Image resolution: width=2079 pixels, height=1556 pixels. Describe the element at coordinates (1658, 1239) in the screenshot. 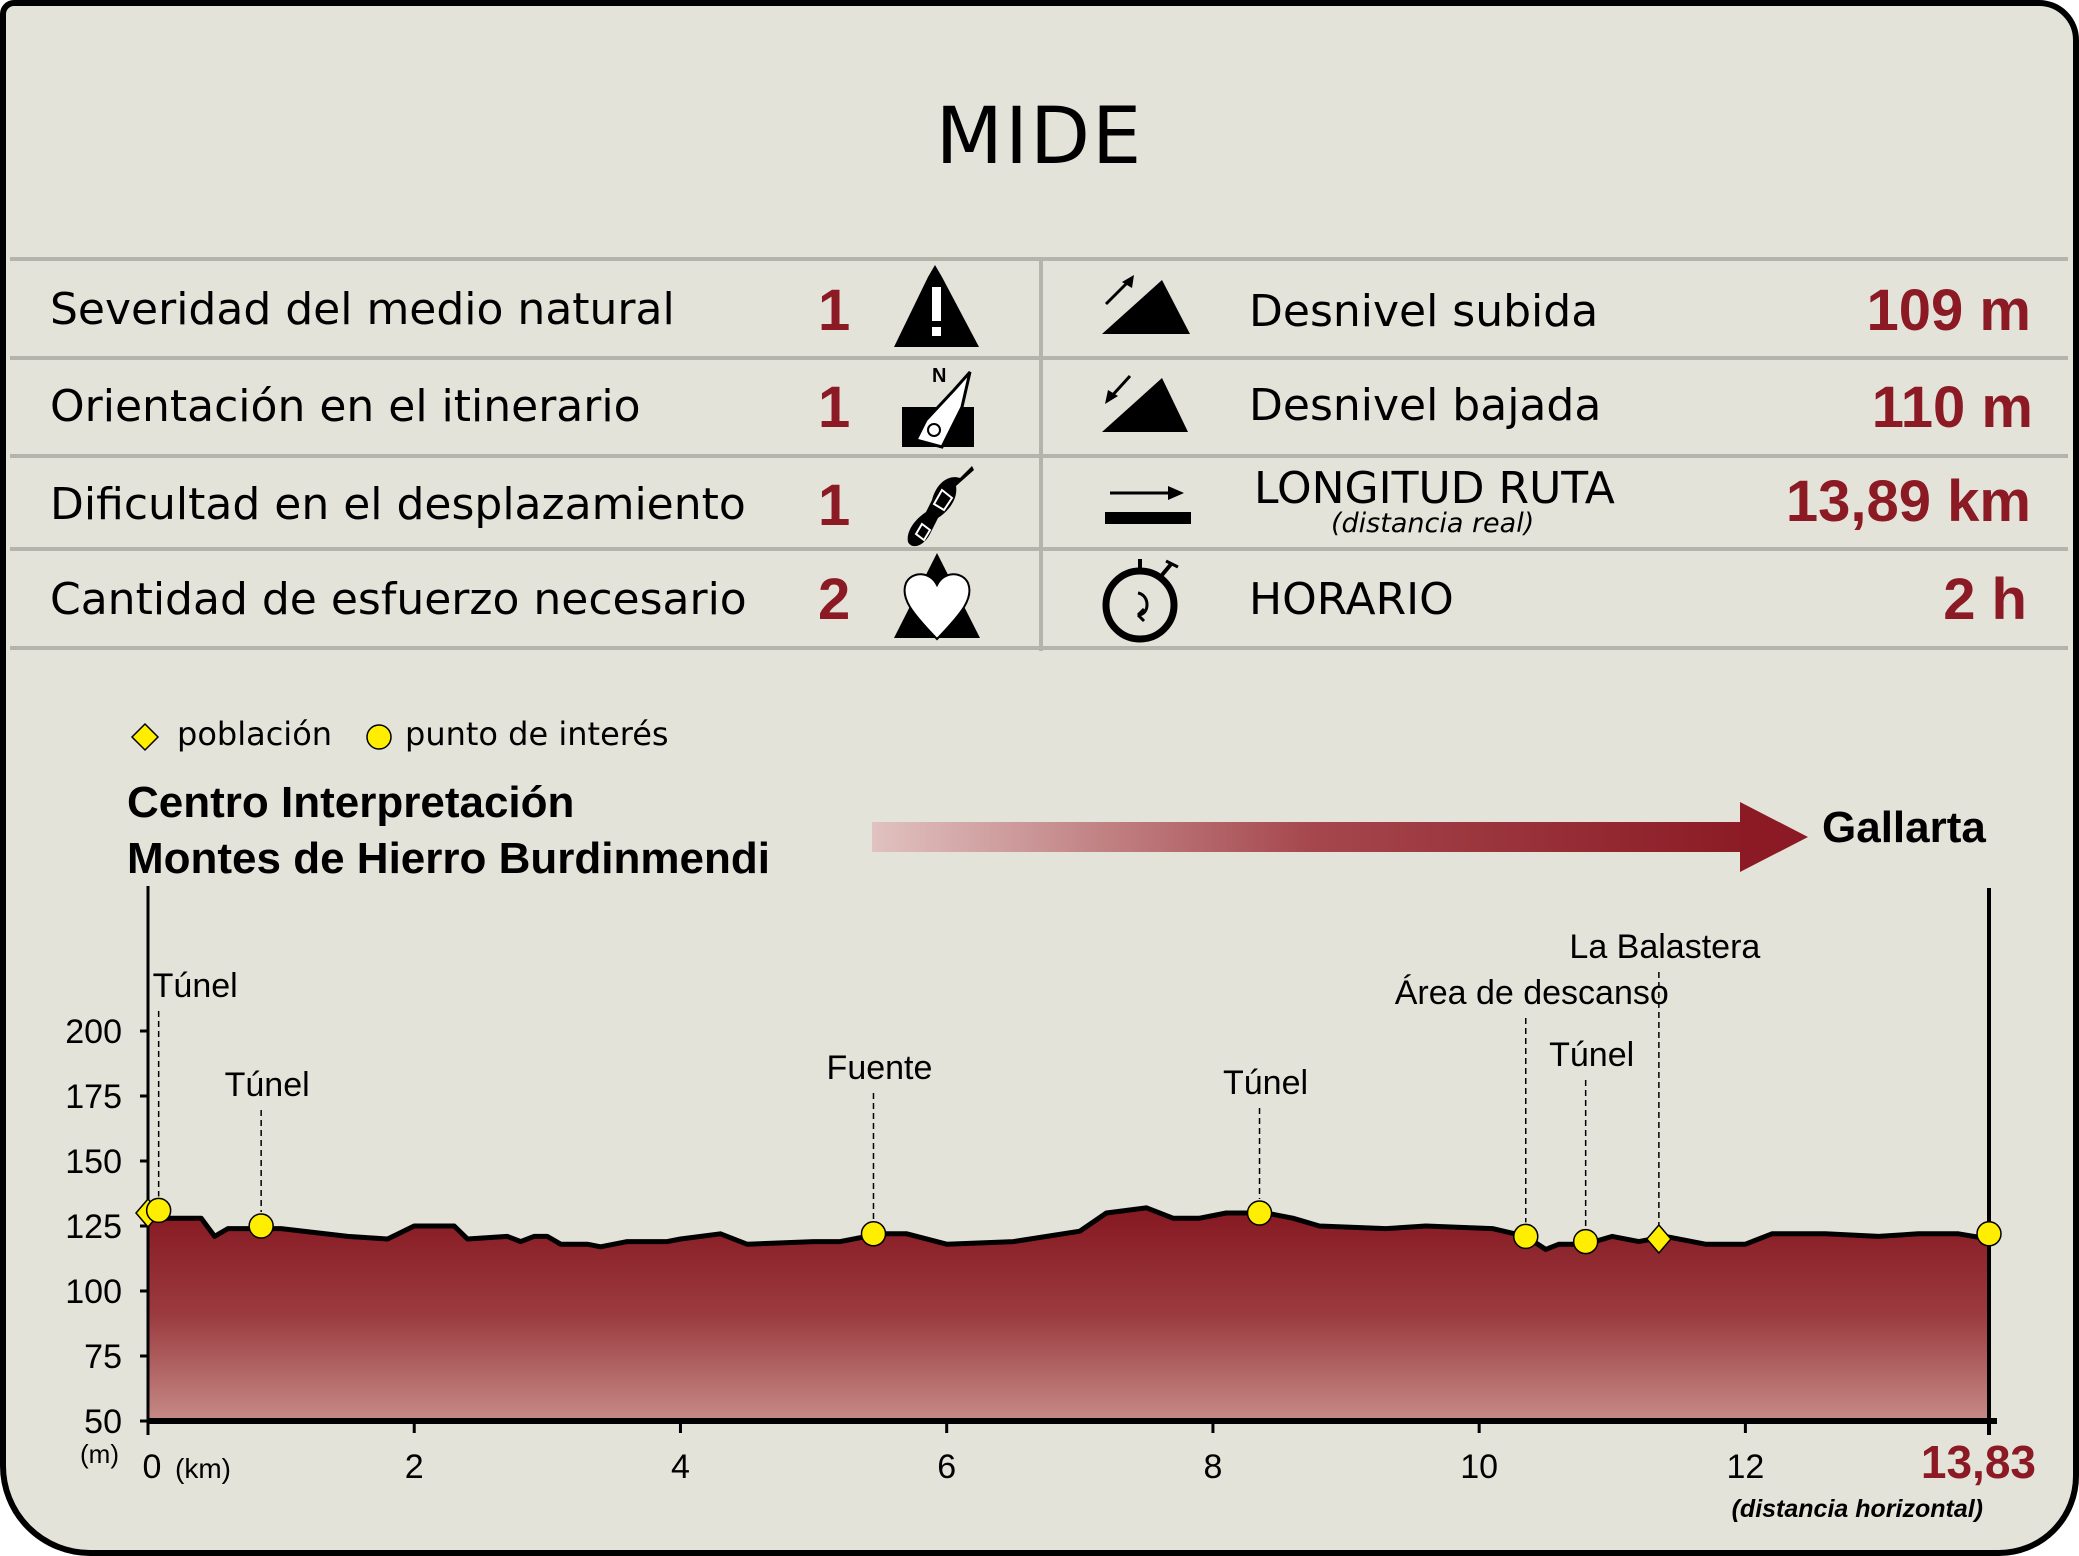

I see `town-marker` at that location.